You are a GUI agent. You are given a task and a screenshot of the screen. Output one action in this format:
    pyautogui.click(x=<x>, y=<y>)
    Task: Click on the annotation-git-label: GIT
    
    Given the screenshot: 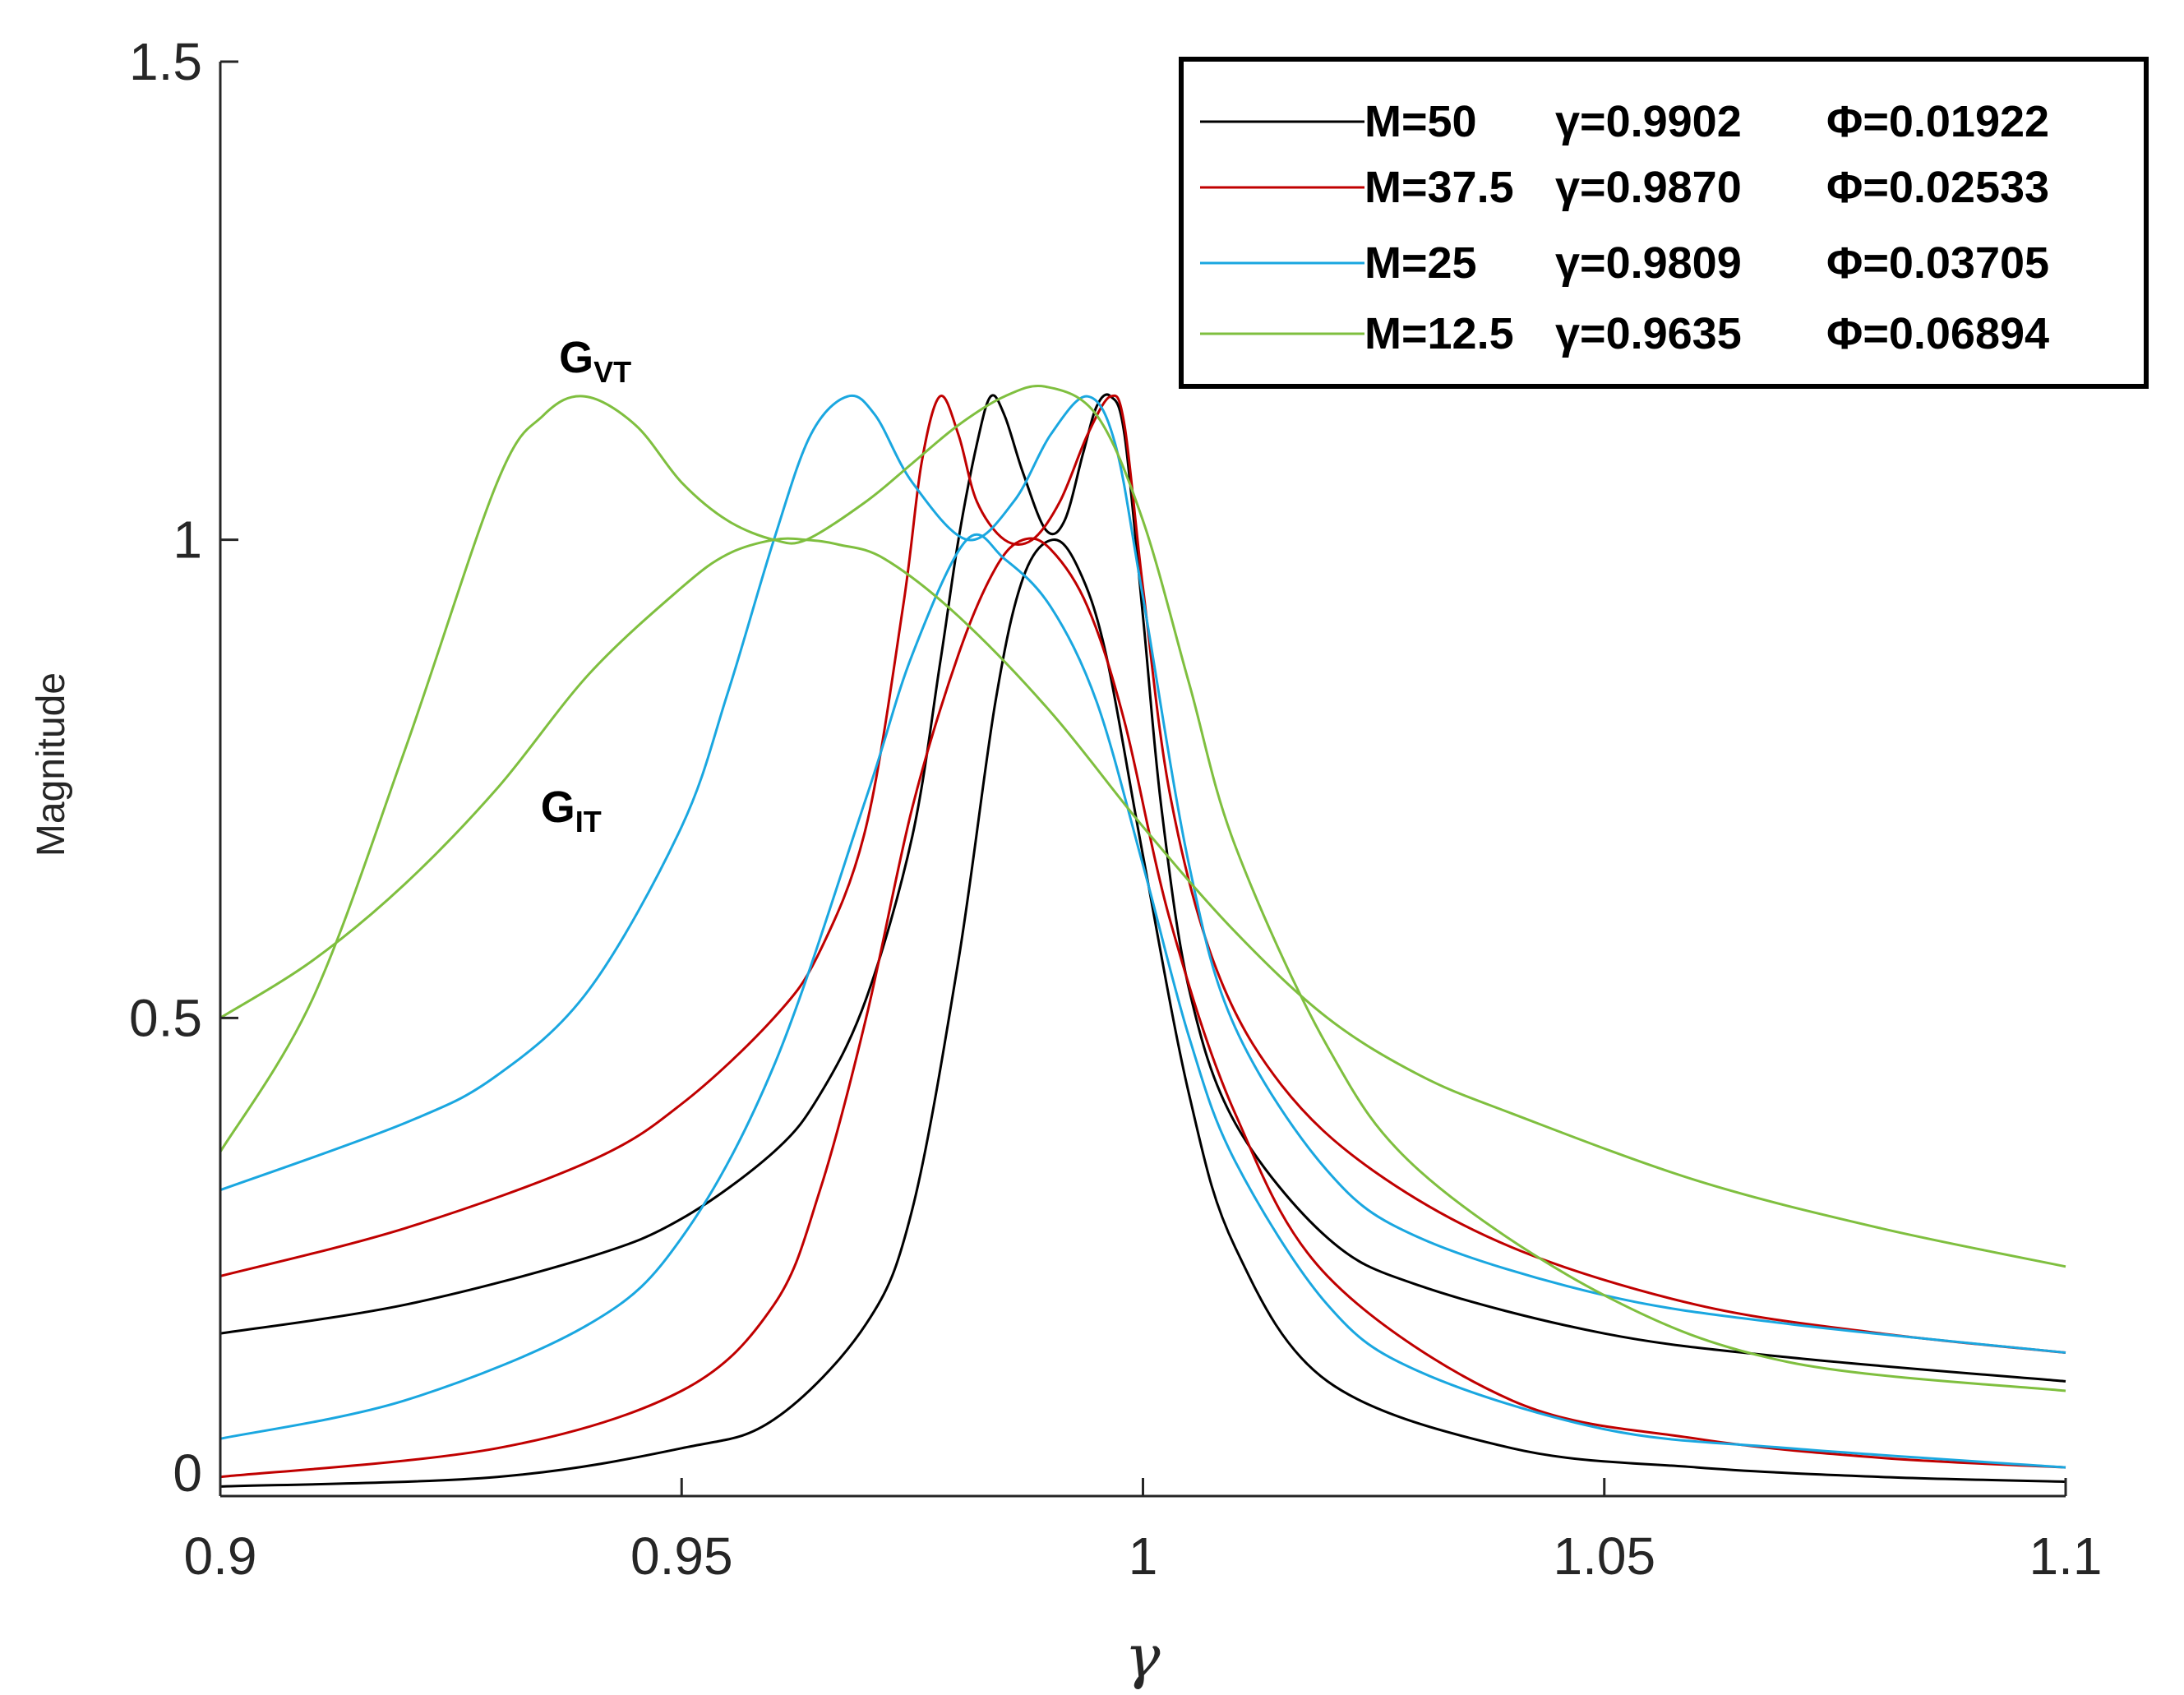 What is the action you would take?
    pyautogui.click(x=571, y=810)
    